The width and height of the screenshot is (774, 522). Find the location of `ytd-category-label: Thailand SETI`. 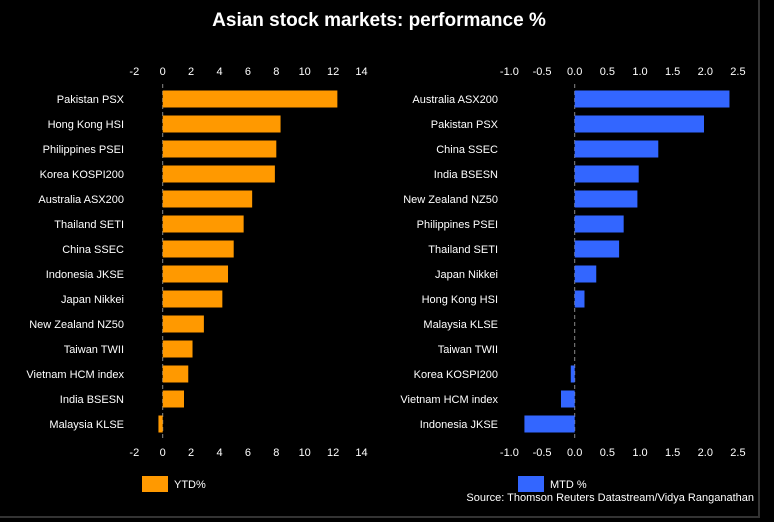

ytd-category-label: Thailand SETI is located at coordinates (89, 225).